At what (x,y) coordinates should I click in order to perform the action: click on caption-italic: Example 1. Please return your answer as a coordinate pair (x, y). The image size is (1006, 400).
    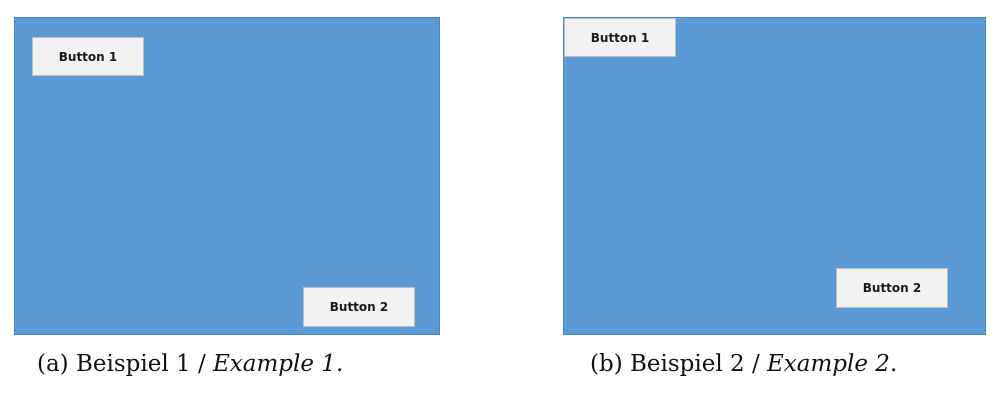
    Looking at the image, I should click on (274, 364).